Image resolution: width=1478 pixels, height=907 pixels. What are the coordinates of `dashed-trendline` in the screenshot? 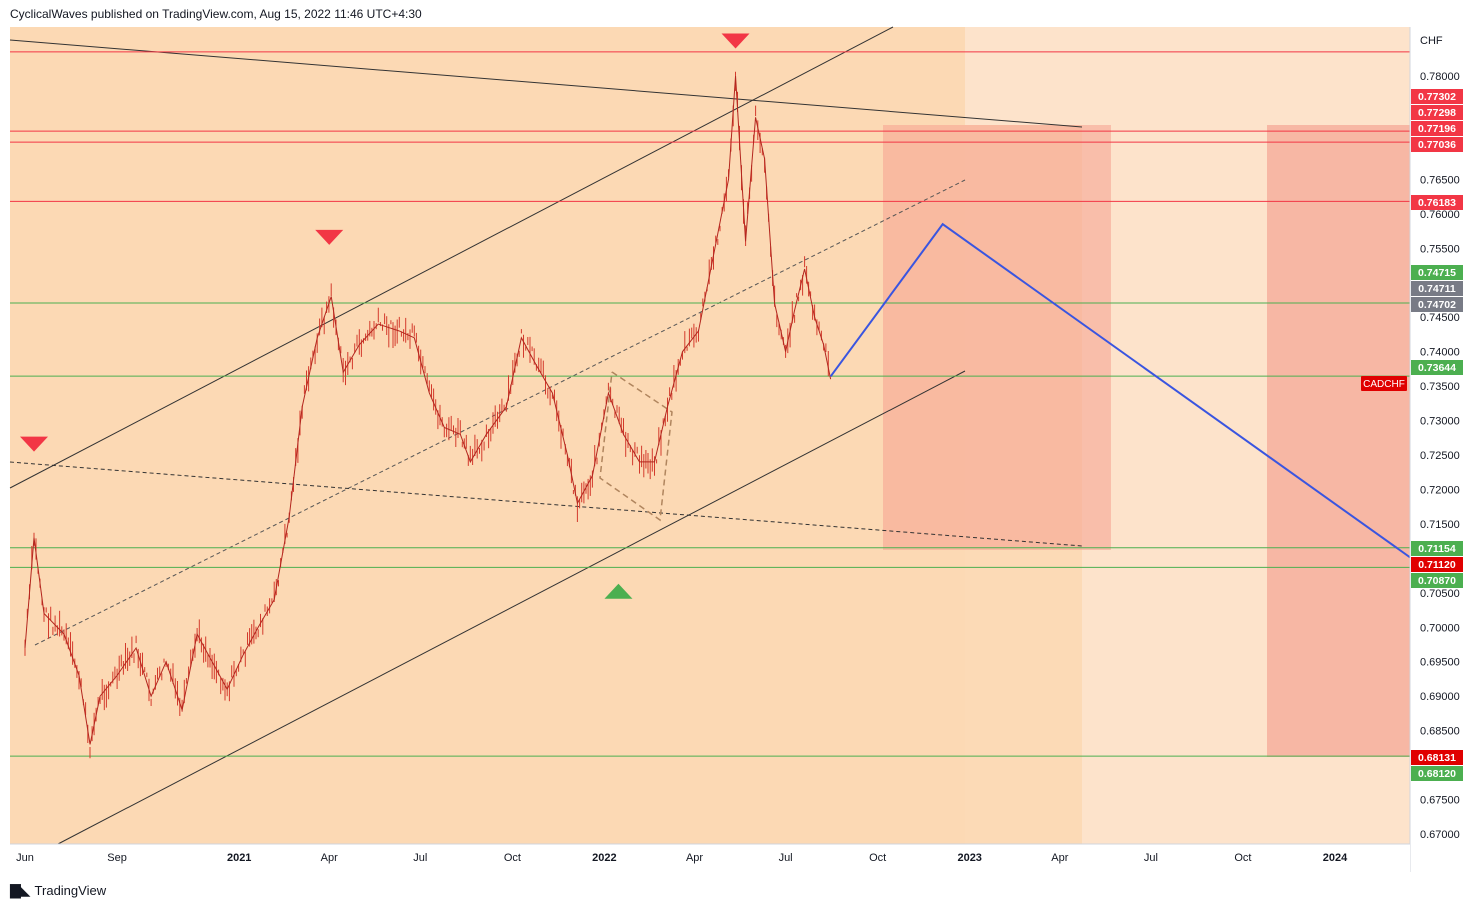 It's located at (546, 504).